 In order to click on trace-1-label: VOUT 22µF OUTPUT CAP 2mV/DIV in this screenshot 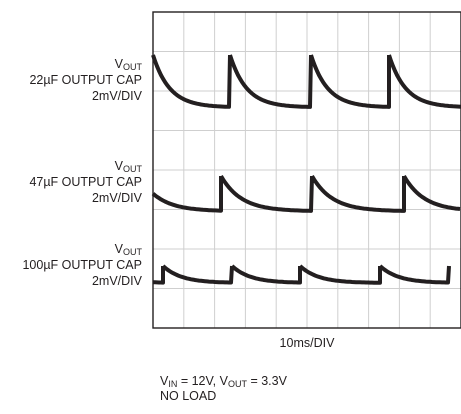, I will do `click(71, 80)`.